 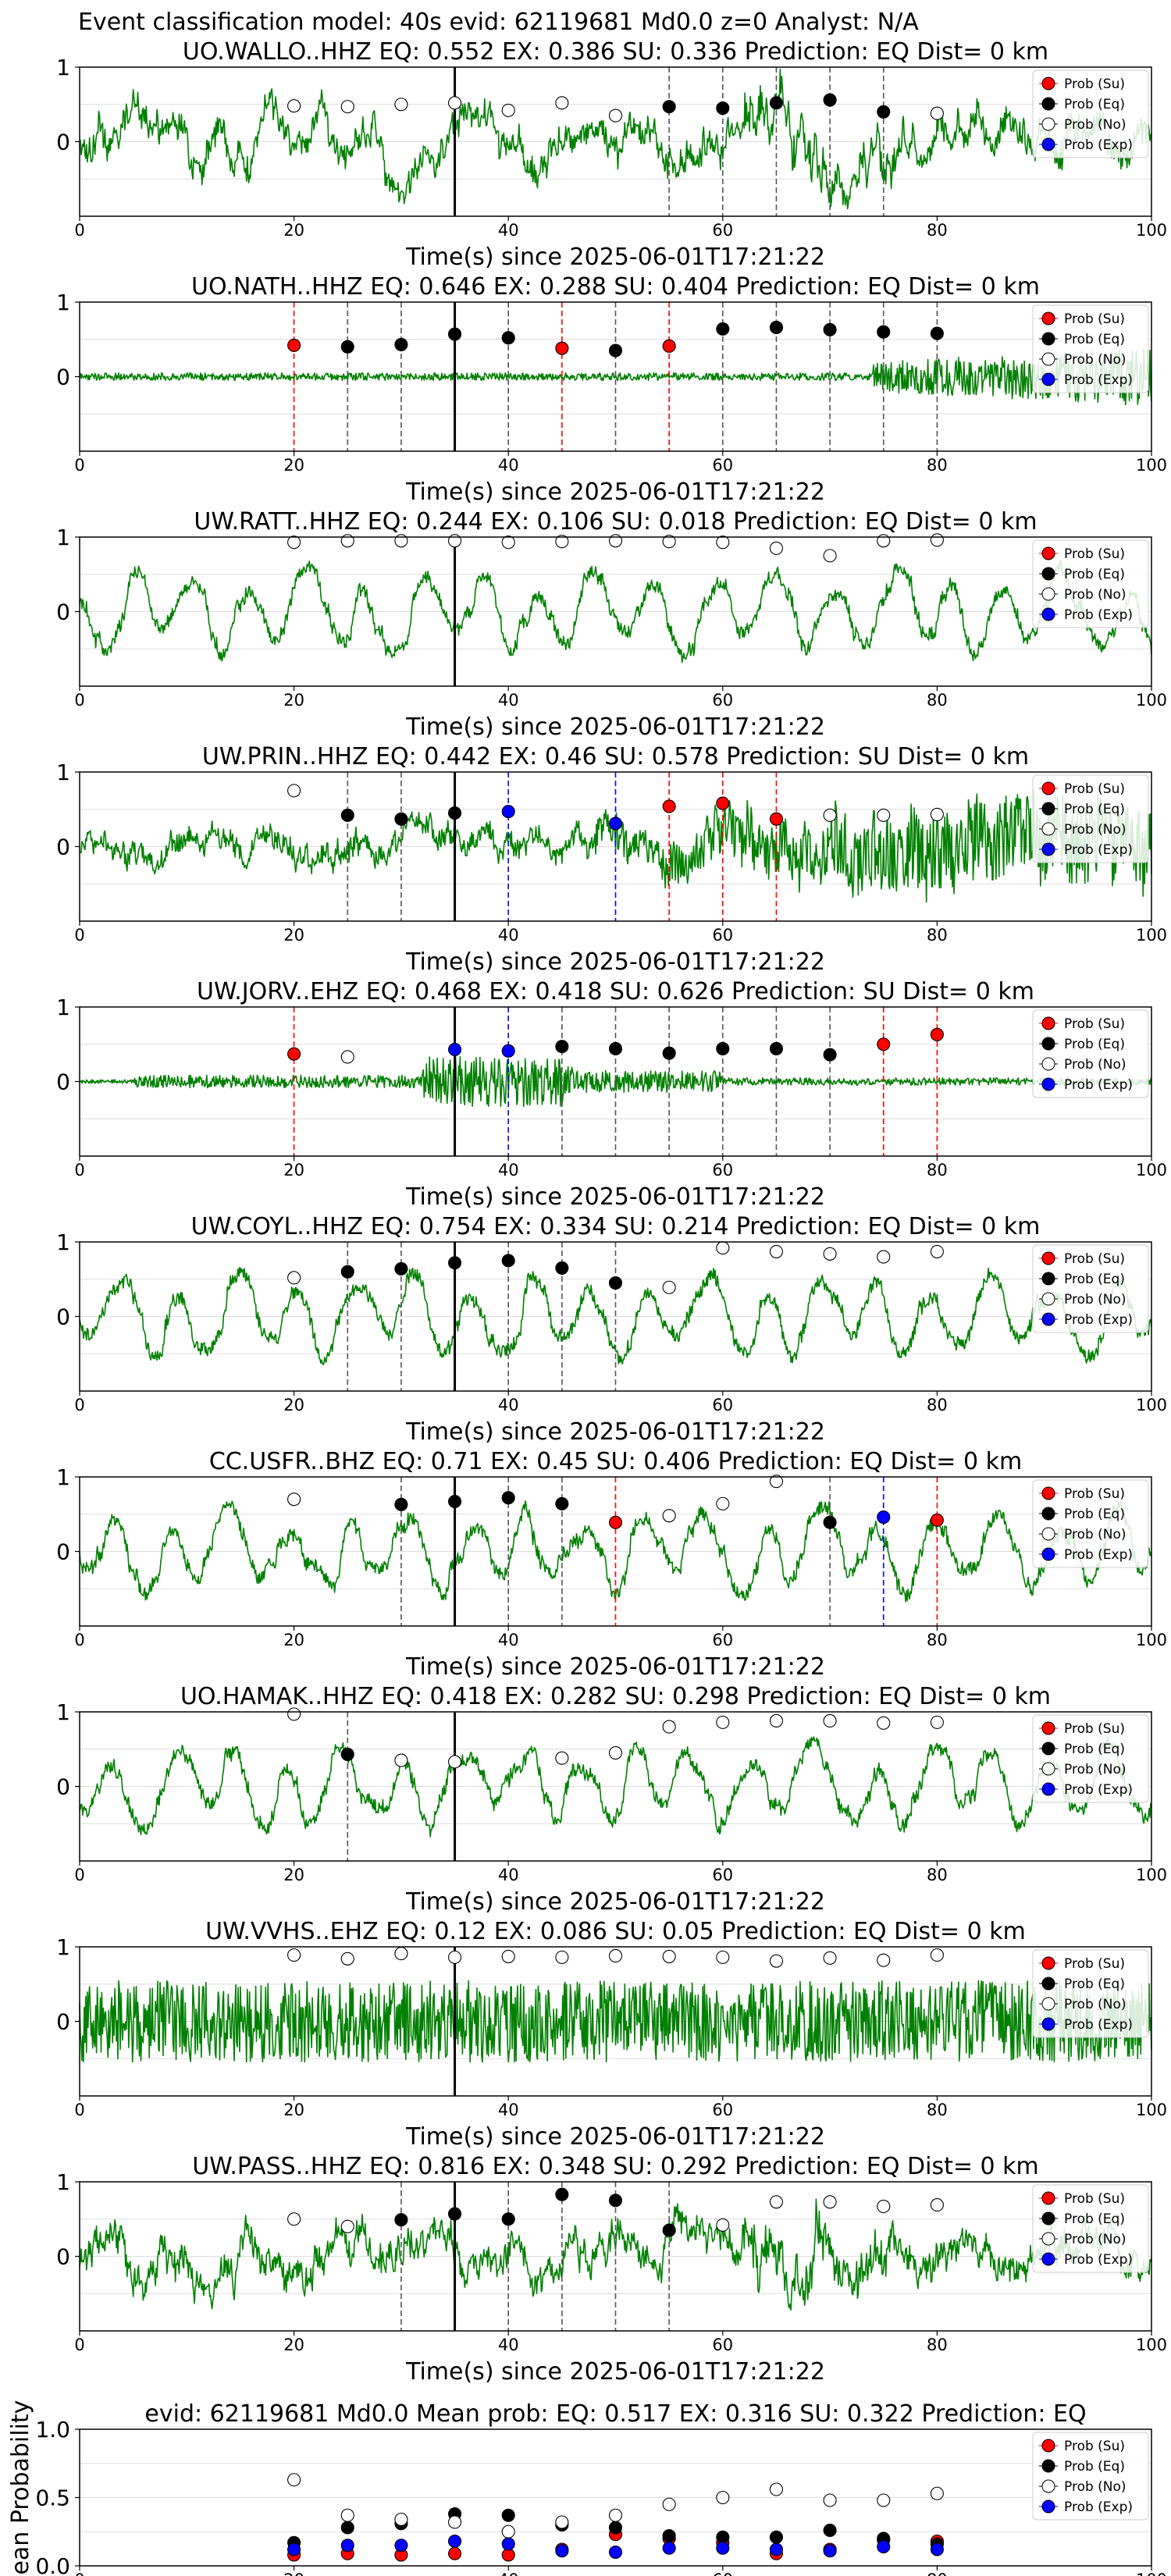 I want to click on y-tick-label: 1.0, so click(x=52, y=2430).